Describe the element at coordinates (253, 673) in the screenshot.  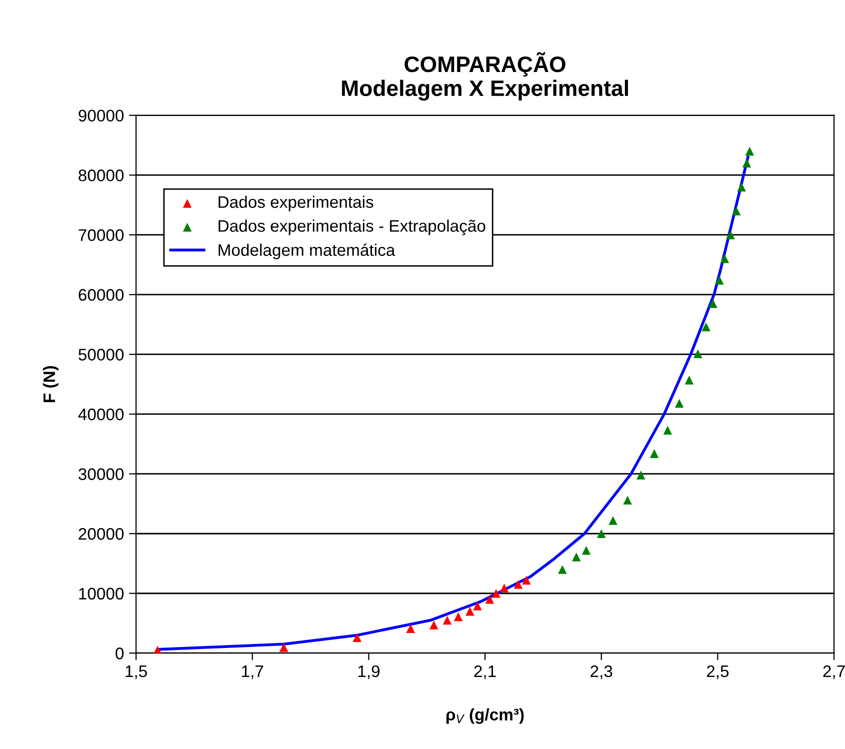
I see `x-tick-label: 1,7` at that location.